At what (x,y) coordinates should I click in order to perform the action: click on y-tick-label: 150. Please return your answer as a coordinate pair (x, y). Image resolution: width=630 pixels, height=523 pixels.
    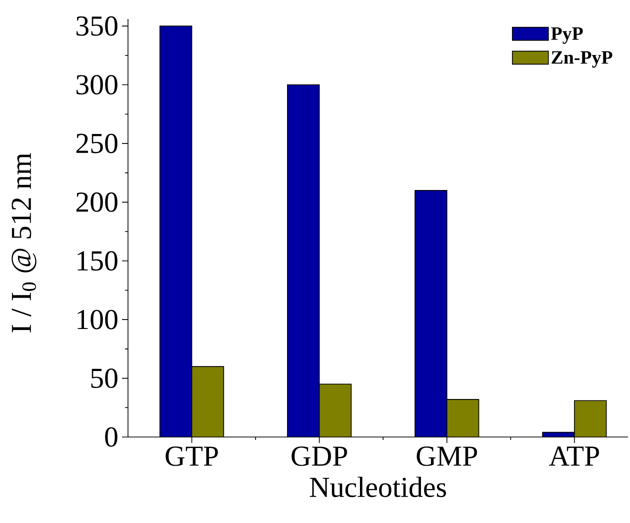
    Looking at the image, I should click on (98, 261).